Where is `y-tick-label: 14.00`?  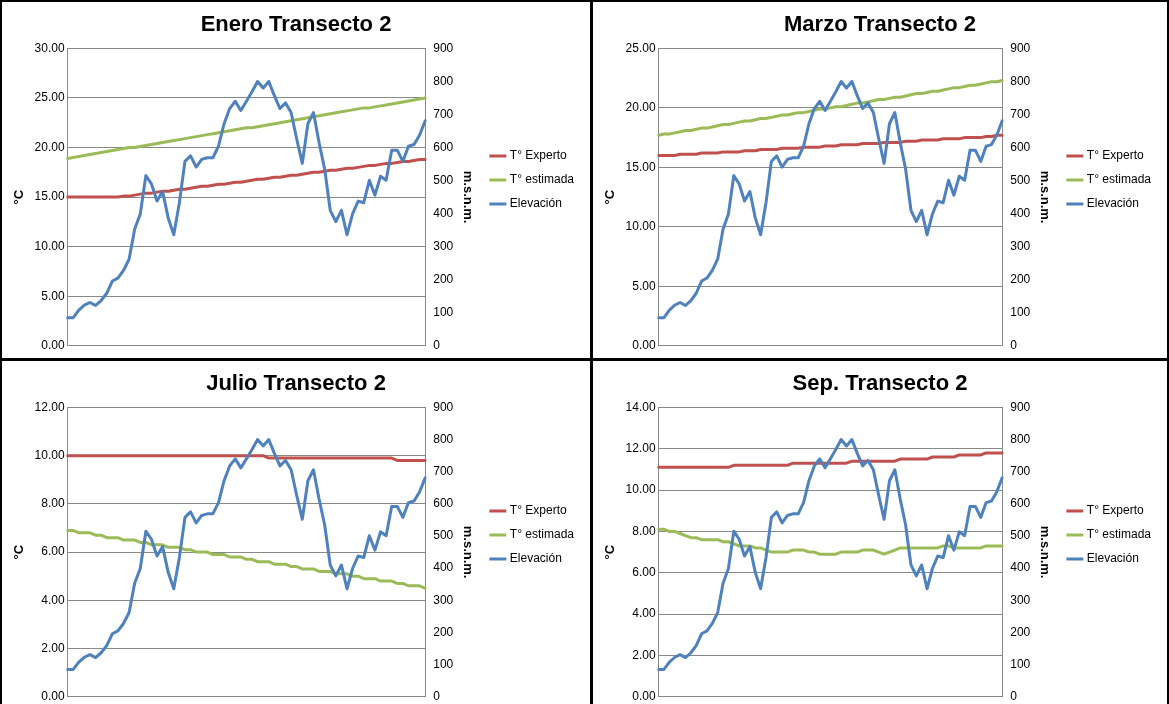 y-tick-label: 14.00 is located at coordinates (640, 406).